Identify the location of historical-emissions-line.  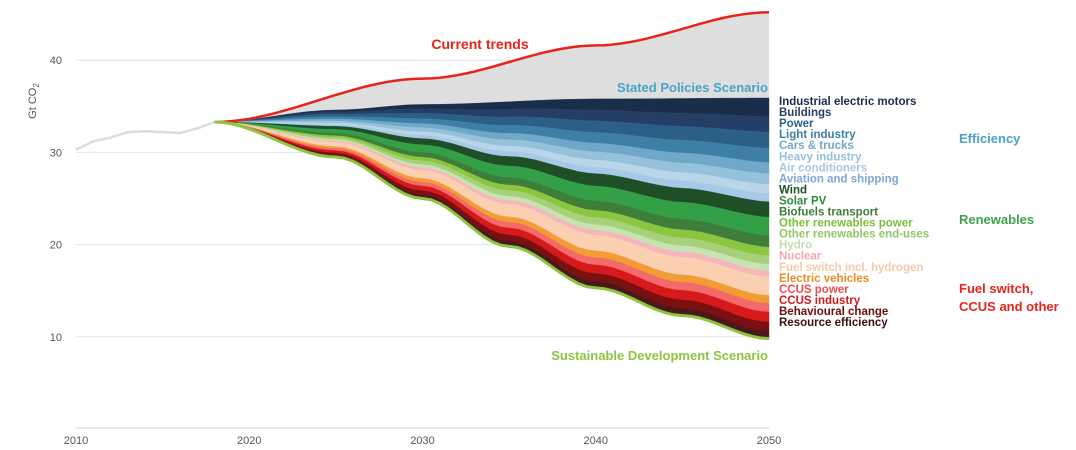
(145, 135).